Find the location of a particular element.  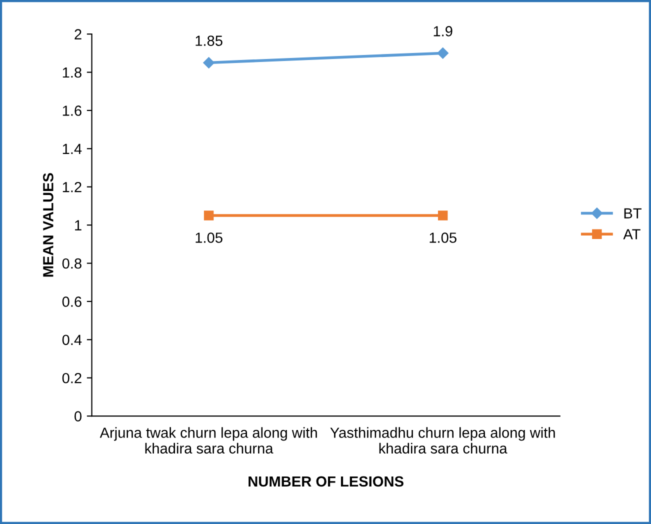

y-tick-label: 1.4 is located at coordinates (72, 149).